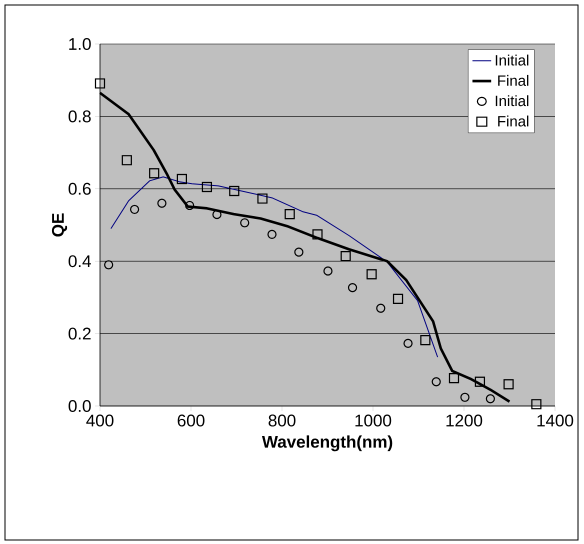 The width and height of the screenshot is (584, 544). What do you see at coordinates (191, 420) in the screenshot?
I see `x-tick-label: 600` at bounding box center [191, 420].